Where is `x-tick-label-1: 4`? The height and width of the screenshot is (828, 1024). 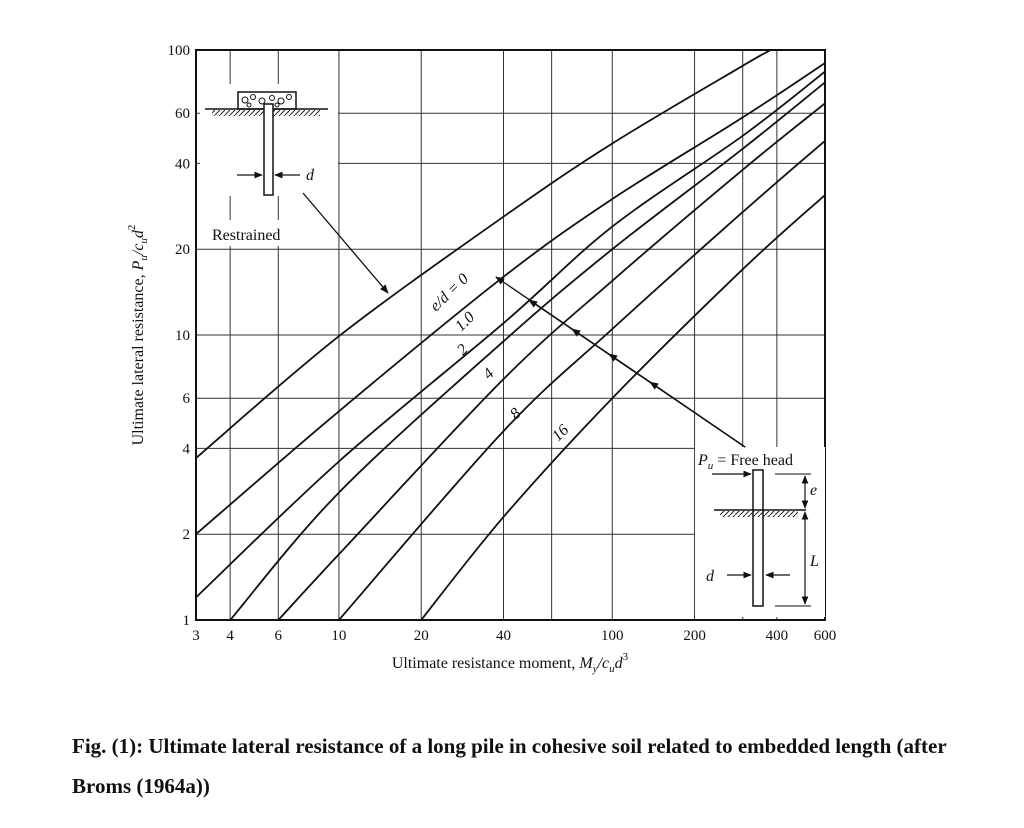
x-tick-label-1: 4 is located at coordinates (230, 636).